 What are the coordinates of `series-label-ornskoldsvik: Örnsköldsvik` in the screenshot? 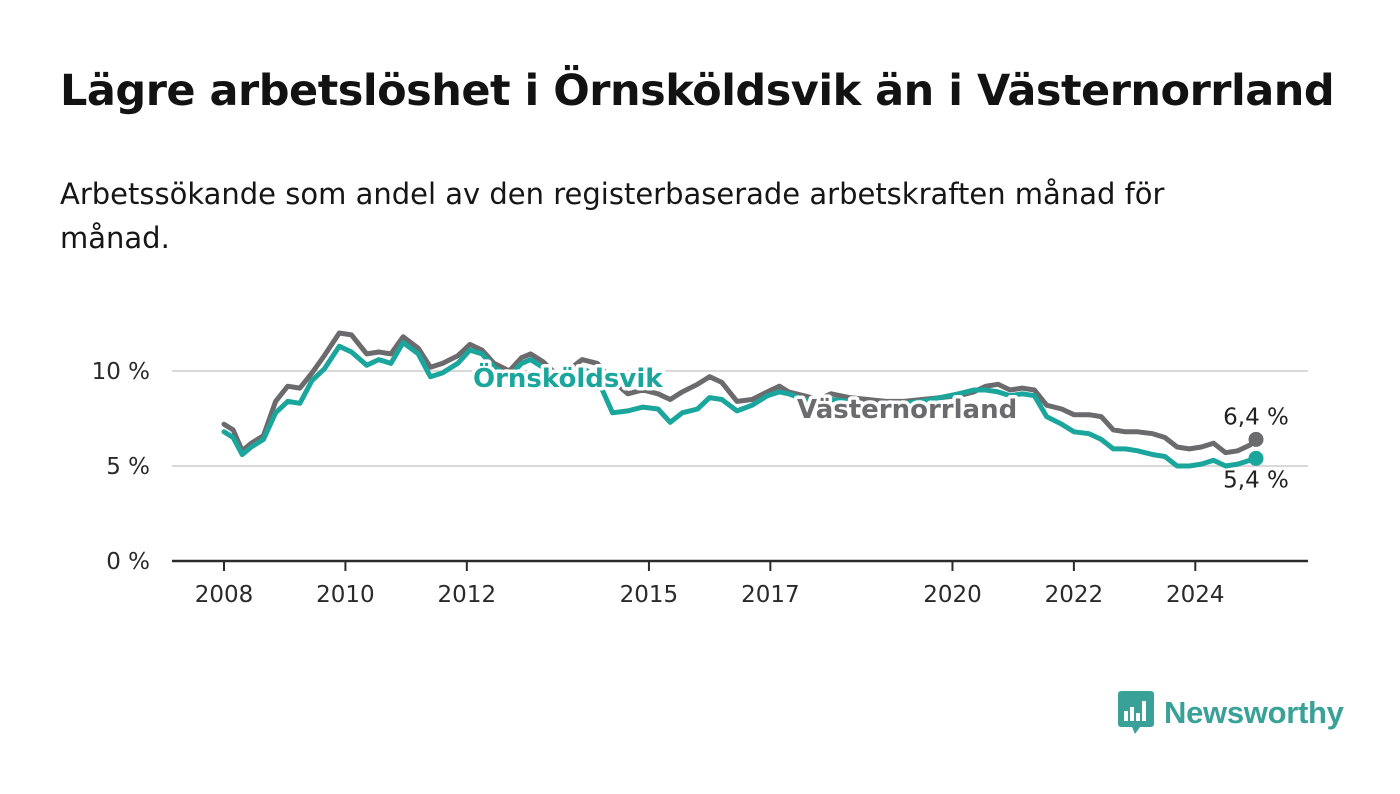 It's located at (568, 377).